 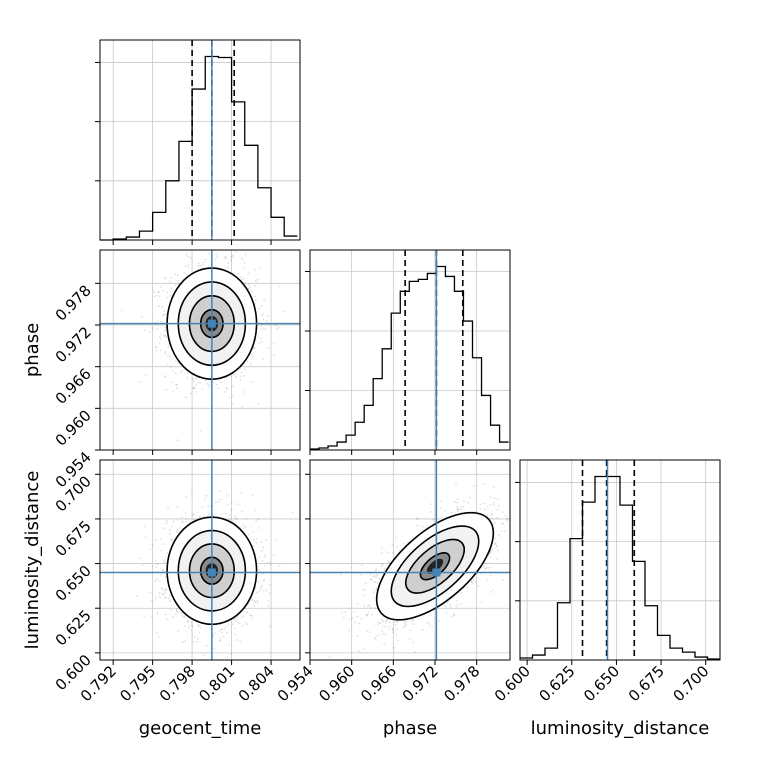 What do you see at coordinates (620, 560) in the screenshot?
I see `histogram-panel-luminosity_distance` at bounding box center [620, 560].